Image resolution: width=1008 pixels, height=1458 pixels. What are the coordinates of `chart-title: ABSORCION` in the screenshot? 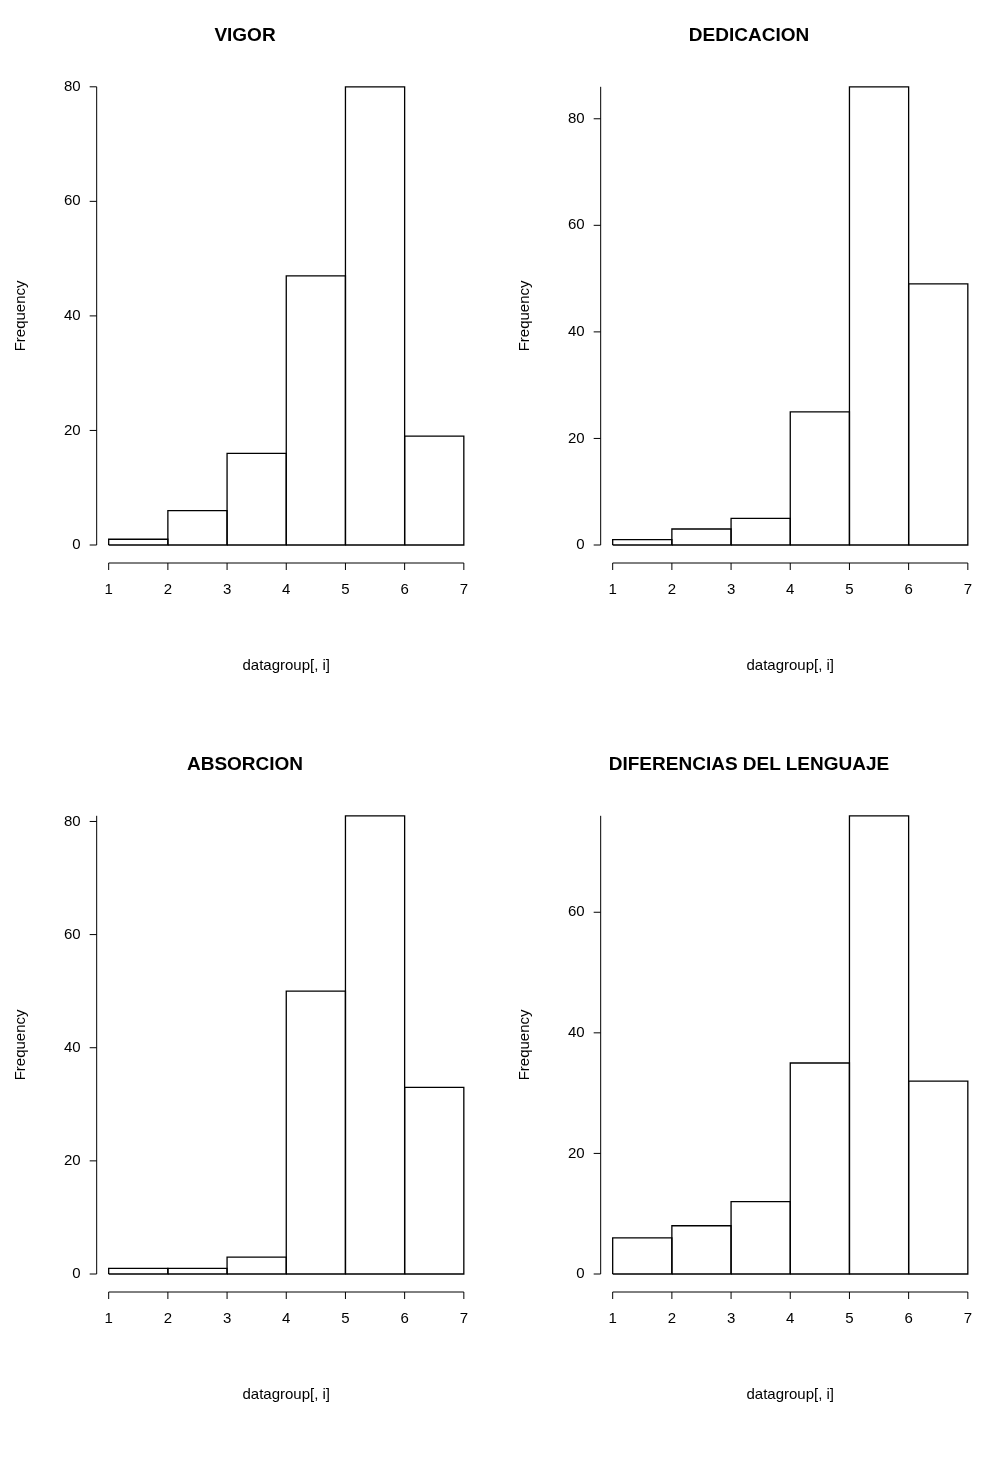 It's located at (245, 763).